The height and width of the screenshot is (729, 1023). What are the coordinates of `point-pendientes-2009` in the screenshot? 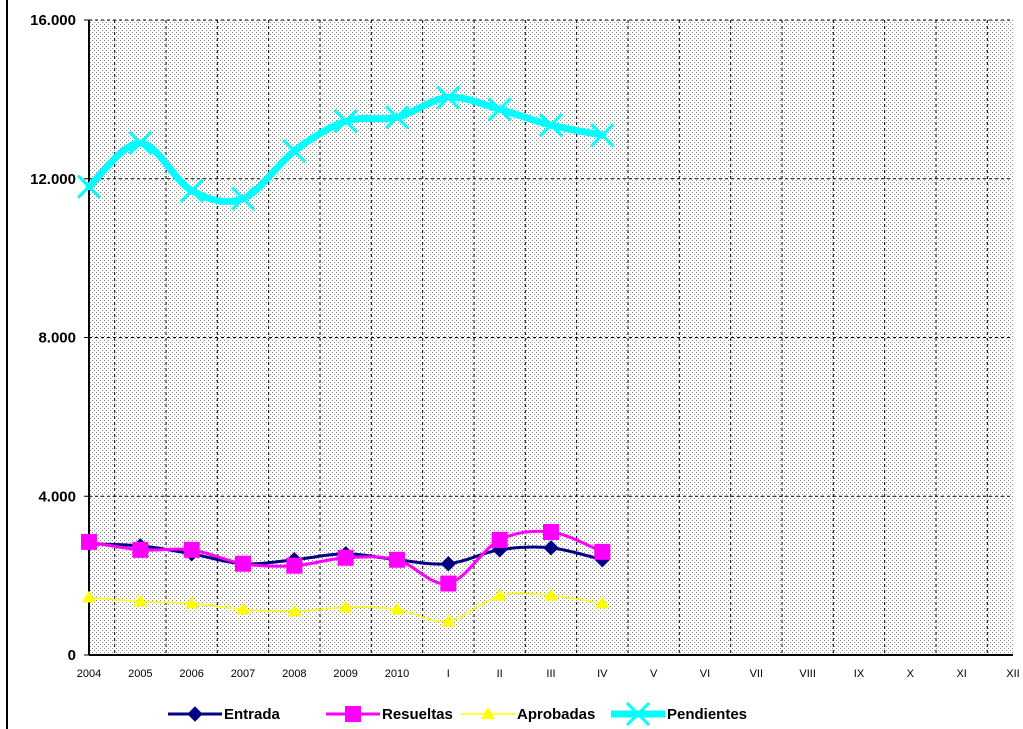 It's located at (345, 121).